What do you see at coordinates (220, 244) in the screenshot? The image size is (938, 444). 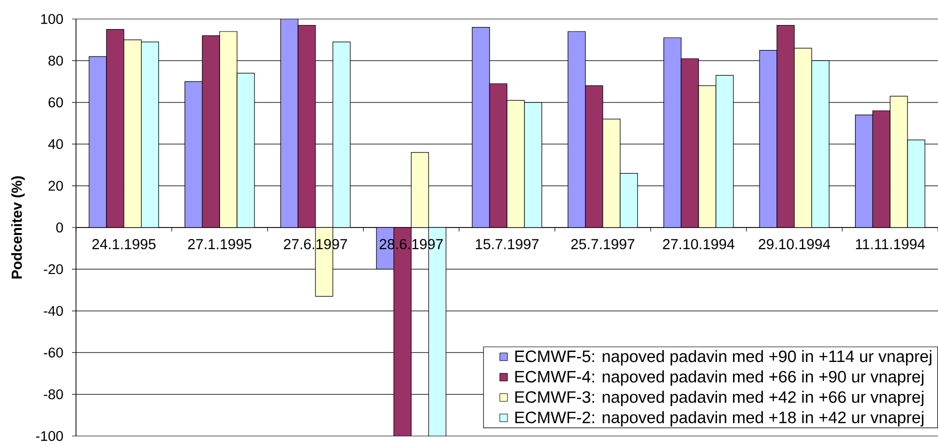 I see `x-tick-label: 27.1.1995` at bounding box center [220, 244].